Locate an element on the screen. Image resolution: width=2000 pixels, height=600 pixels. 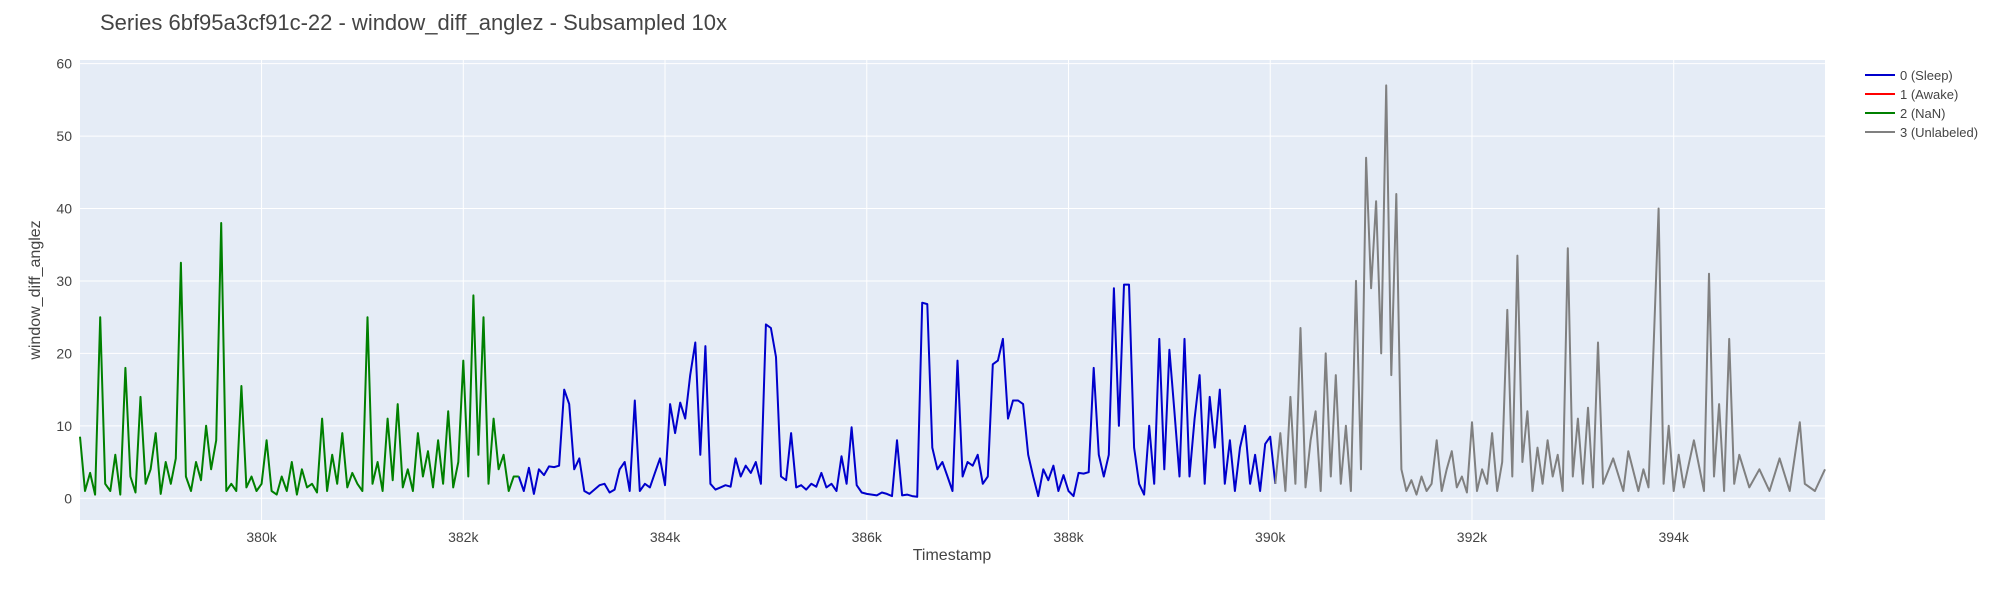
legend-item-2: 2 (NaN) is located at coordinates (1923, 113).